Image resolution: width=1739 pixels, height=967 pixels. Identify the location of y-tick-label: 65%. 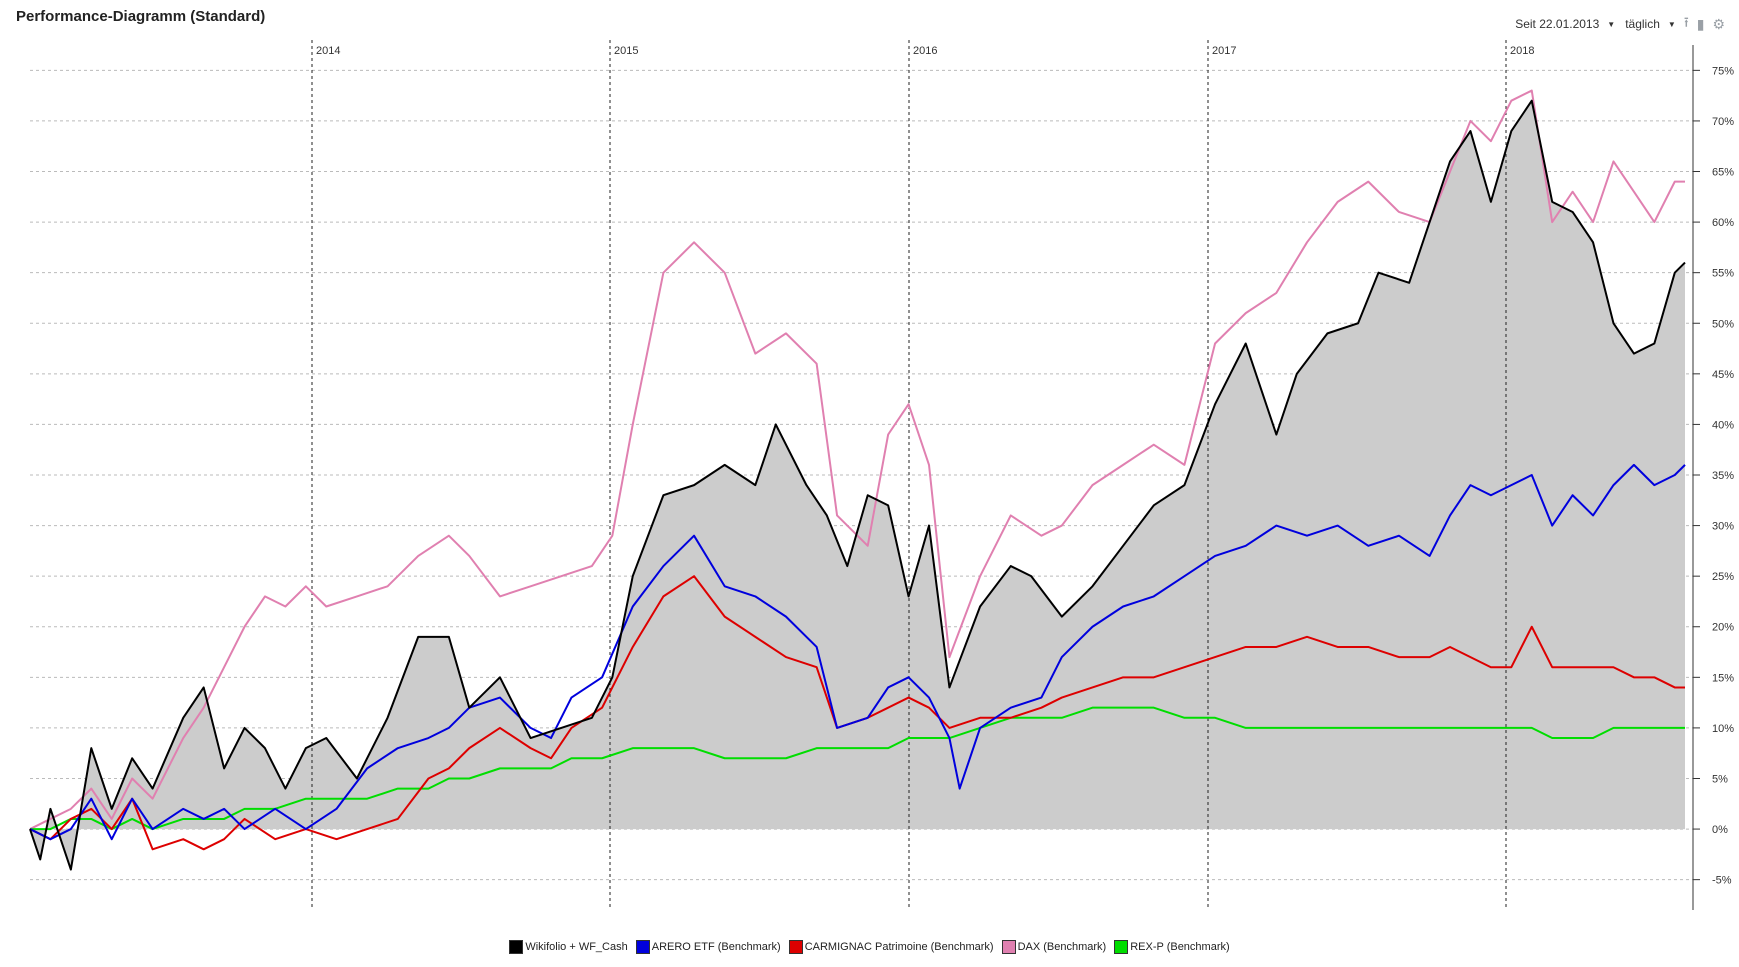
(1723, 173).